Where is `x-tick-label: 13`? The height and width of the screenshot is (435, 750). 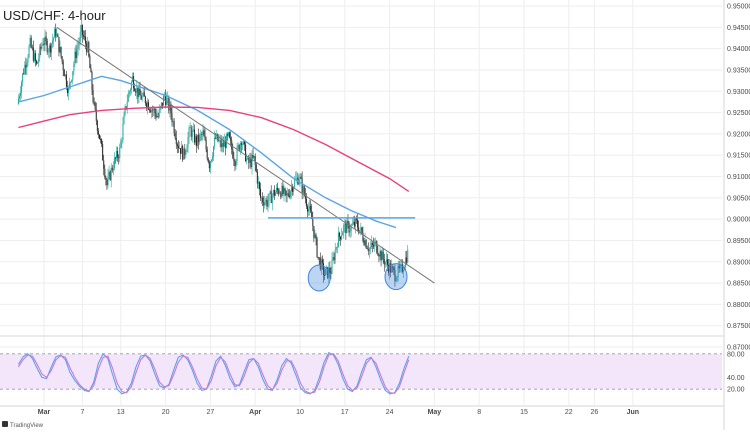
x-tick-label: 13 is located at coordinates (121, 412).